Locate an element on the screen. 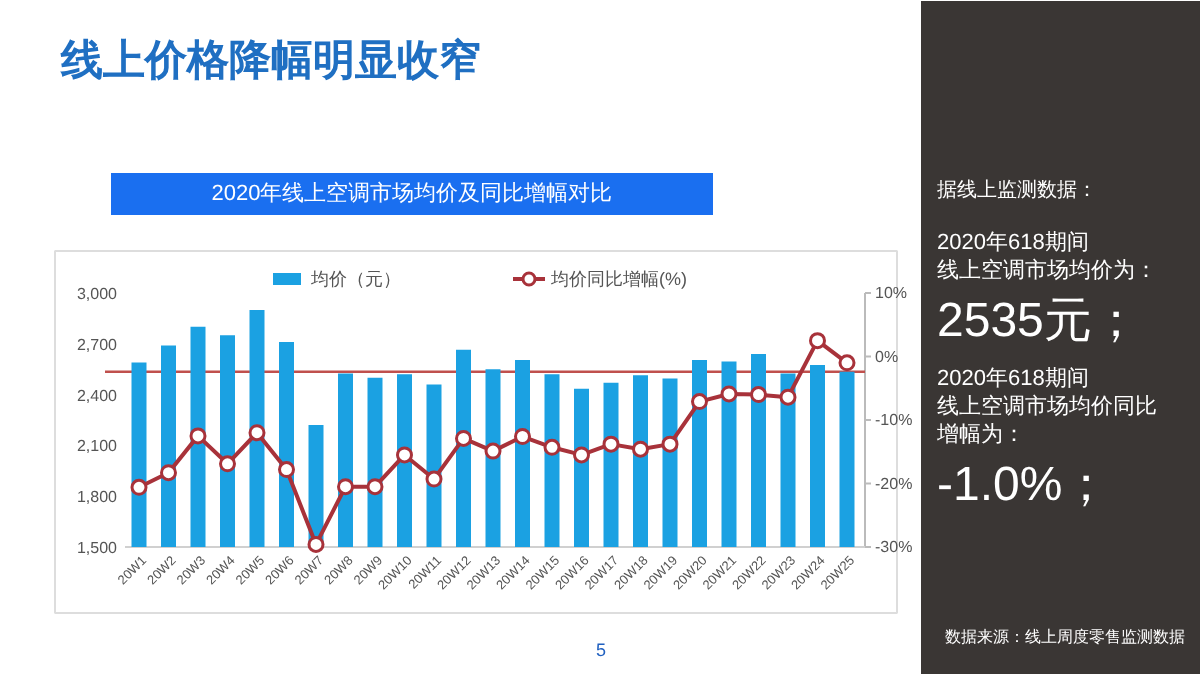  y-tick-label: 1,500 is located at coordinates (97, 548).